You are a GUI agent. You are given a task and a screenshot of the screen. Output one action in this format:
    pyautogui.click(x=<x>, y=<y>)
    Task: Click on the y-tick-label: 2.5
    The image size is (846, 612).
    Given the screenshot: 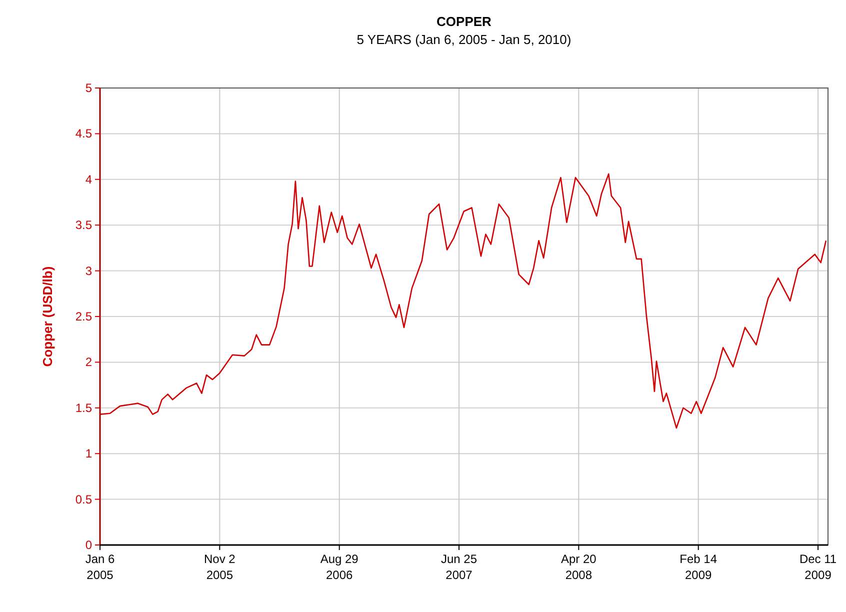 What is the action you would take?
    pyautogui.click(x=83, y=317)
    